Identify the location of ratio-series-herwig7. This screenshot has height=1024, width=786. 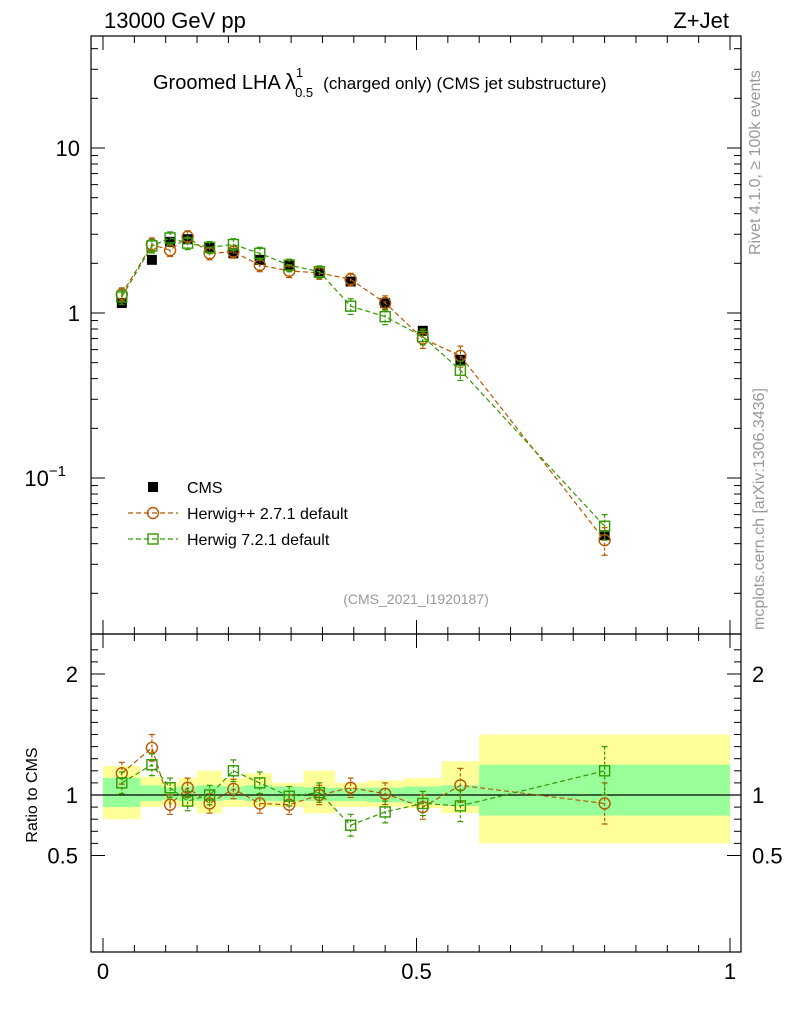
(363, 791).